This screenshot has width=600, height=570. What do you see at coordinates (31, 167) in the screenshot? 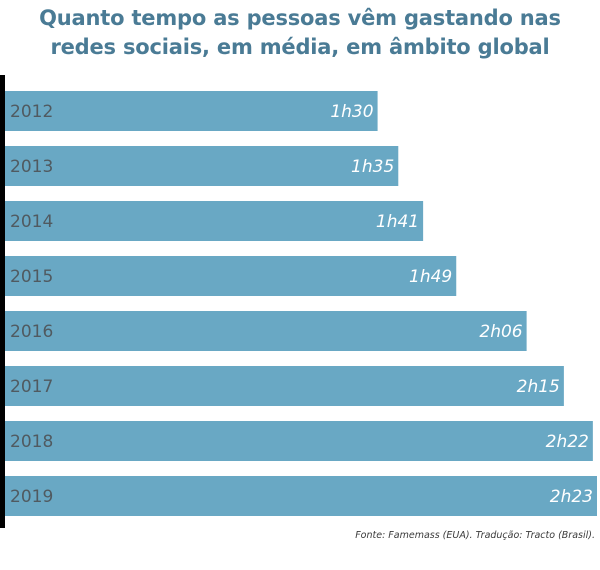
I see `category-label-2013: 2013` at bounding box center [31, 167].